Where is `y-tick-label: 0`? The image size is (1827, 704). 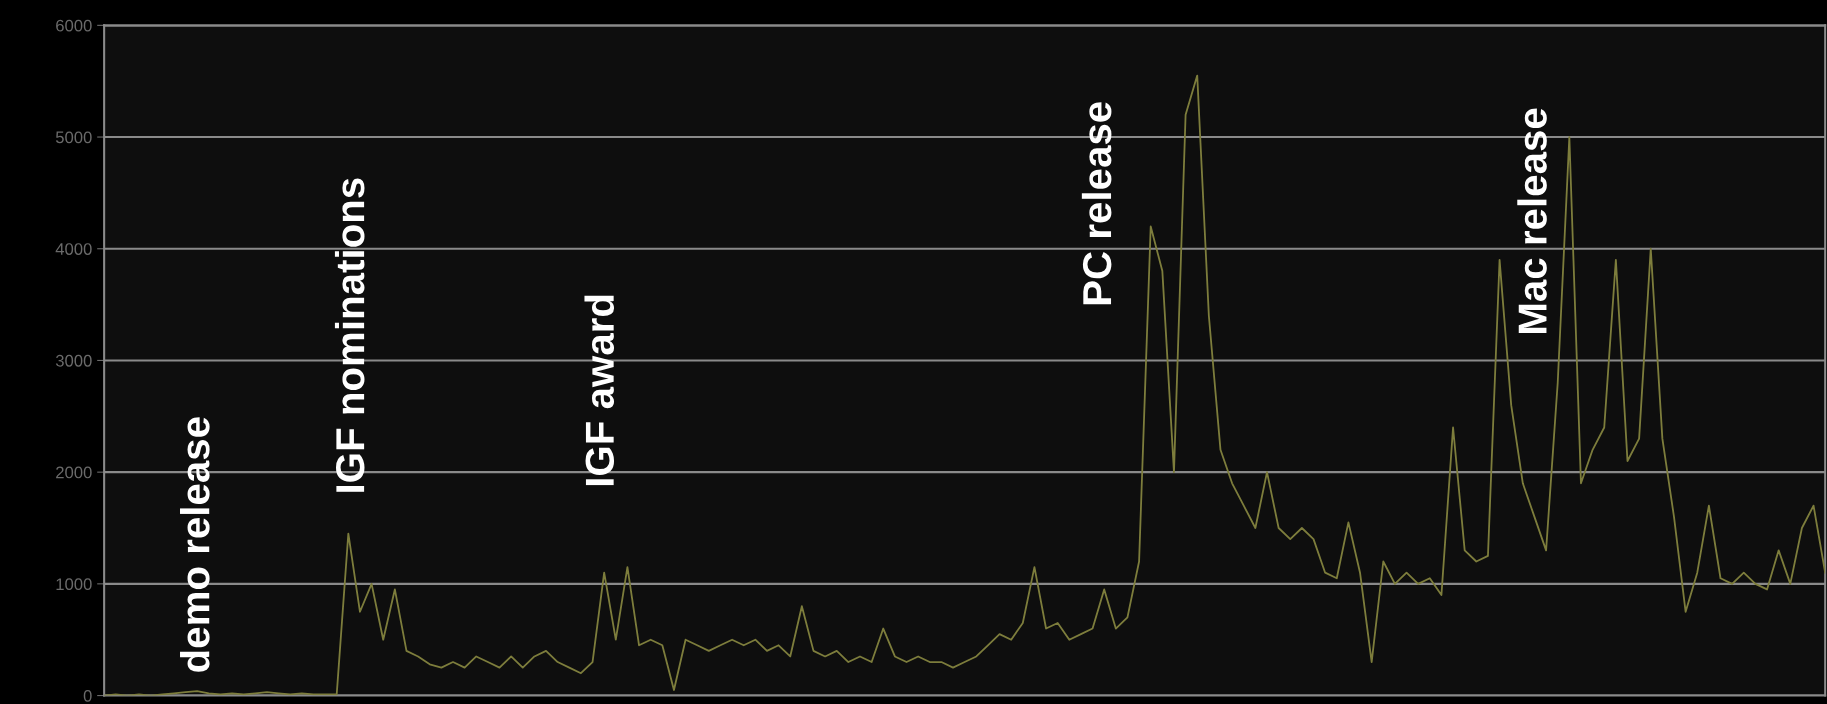 y-tick-label: 0 is located at coordinates (87, 695).